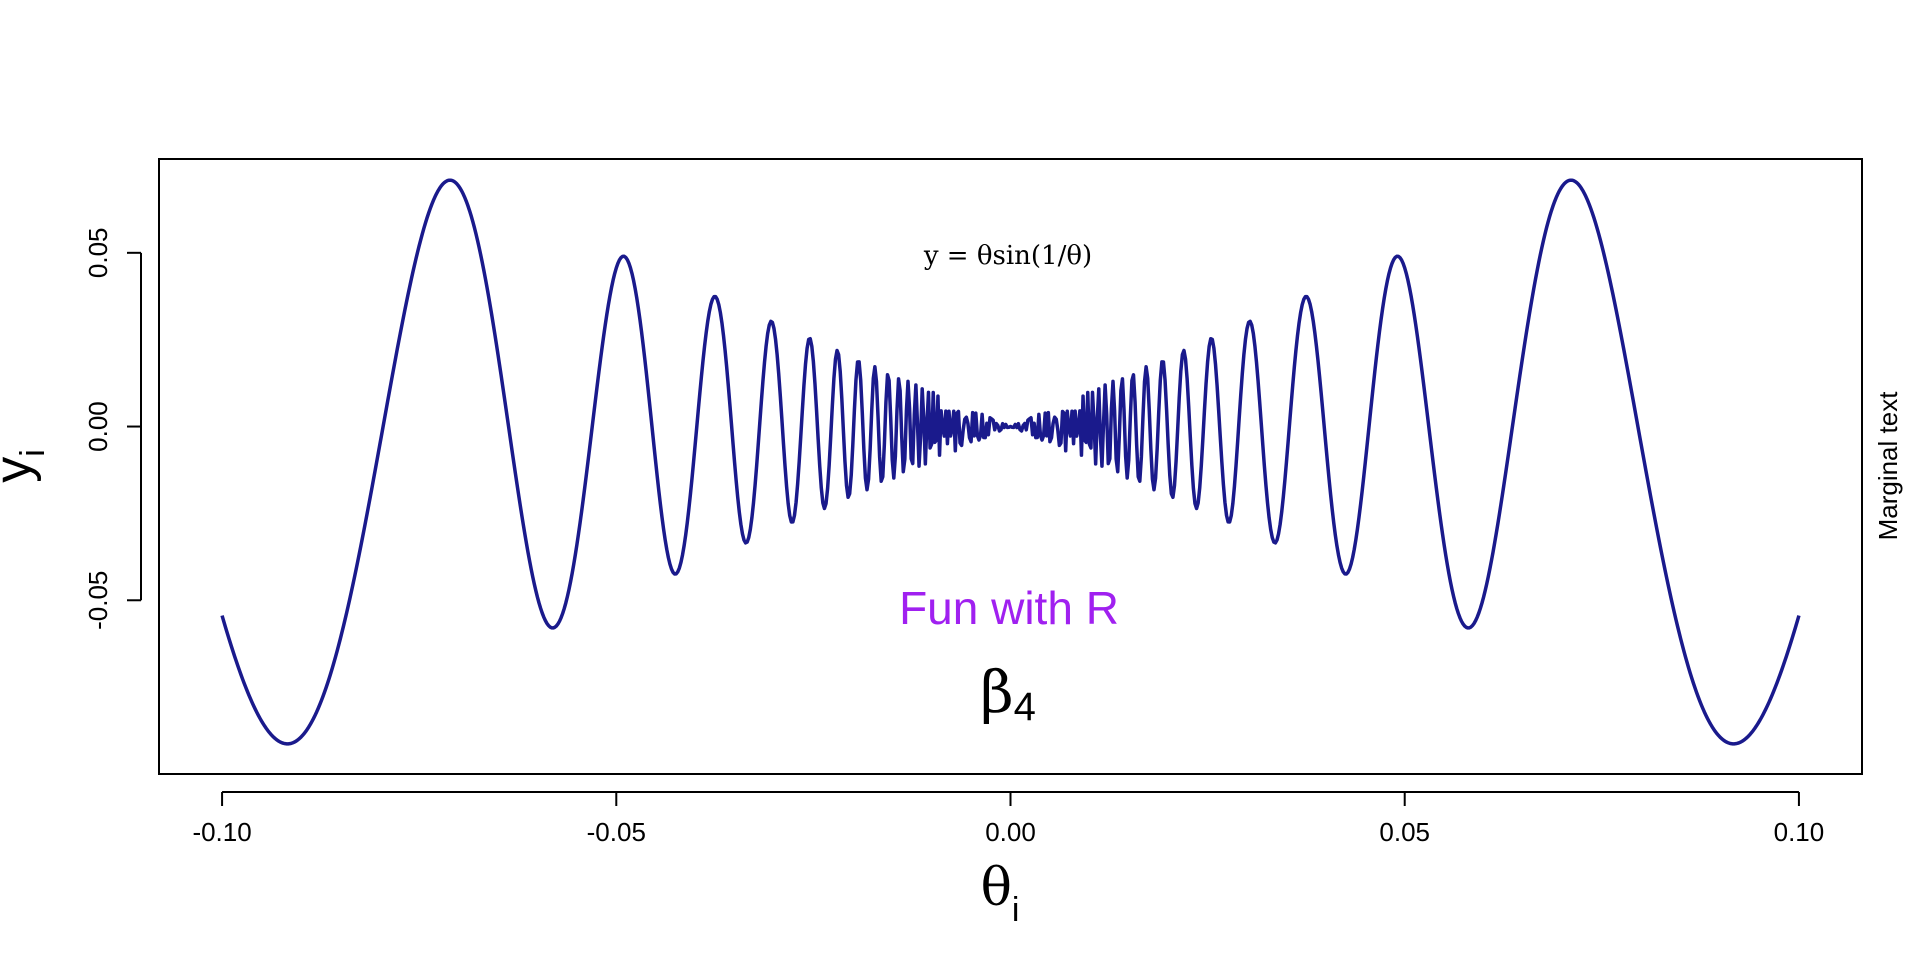 The image size is (1920, 960). Describe the element at coordinates (98, 253) in the screenshot. I see `y-tick-label: 0.05` at that location.